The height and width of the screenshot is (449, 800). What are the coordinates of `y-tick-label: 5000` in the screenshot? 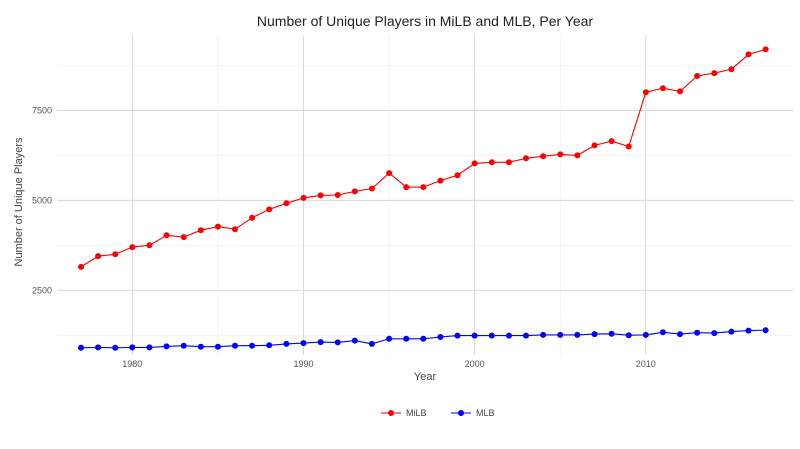 It's located at (42, 200).